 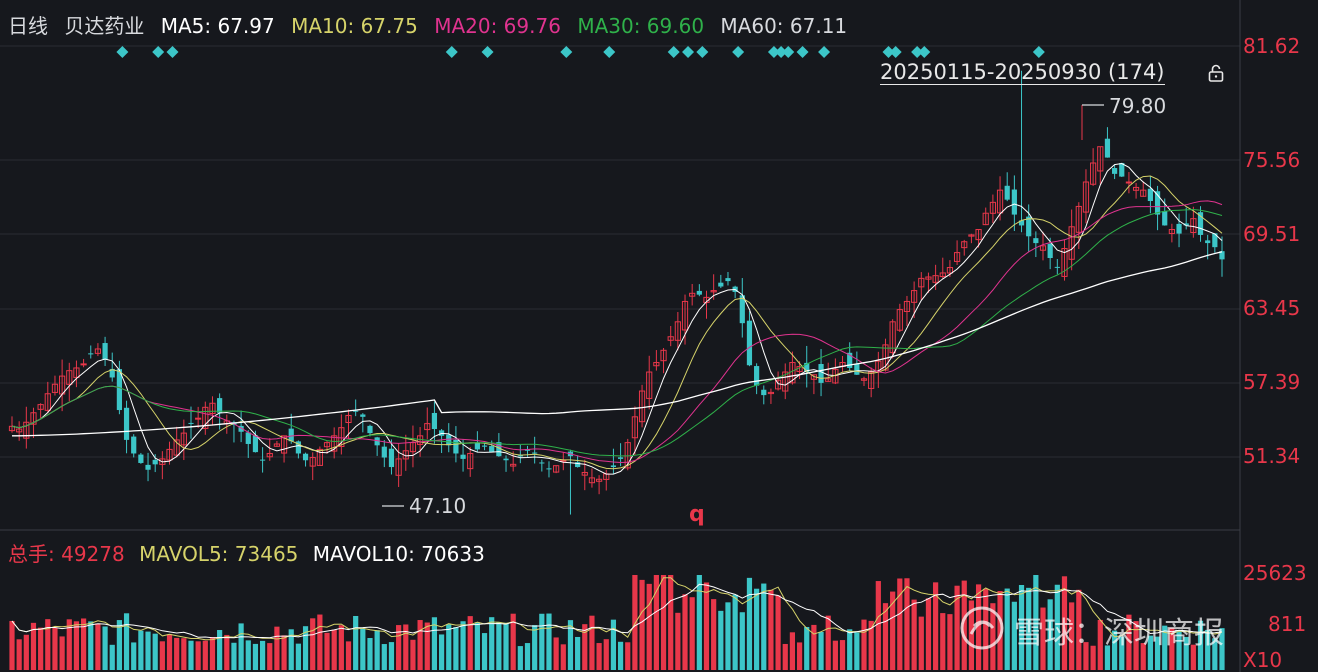 What do you see at coordinates (1287, 624) in the screenshot?
I see `volume-tick-2: 811` at bounding box center [1287, 624].